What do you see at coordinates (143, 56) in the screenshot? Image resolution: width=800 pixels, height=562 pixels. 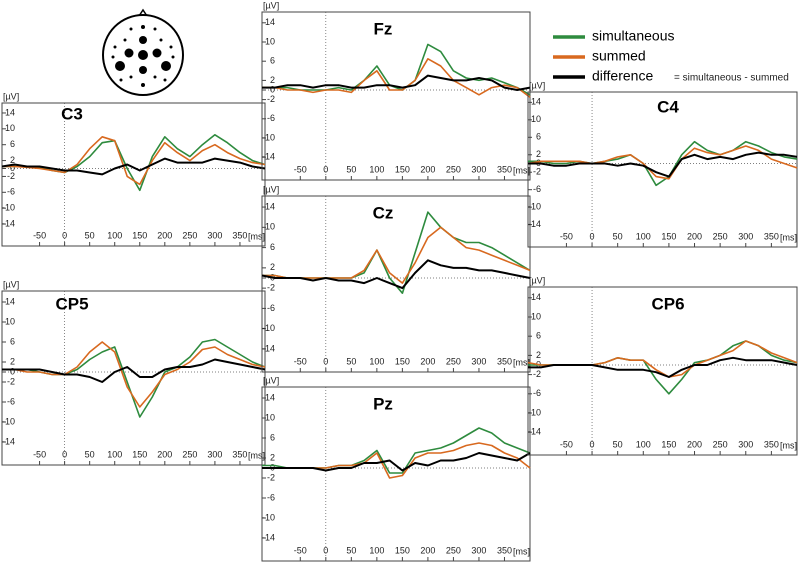 I see `electrodes` at bounding box center [143, 56].